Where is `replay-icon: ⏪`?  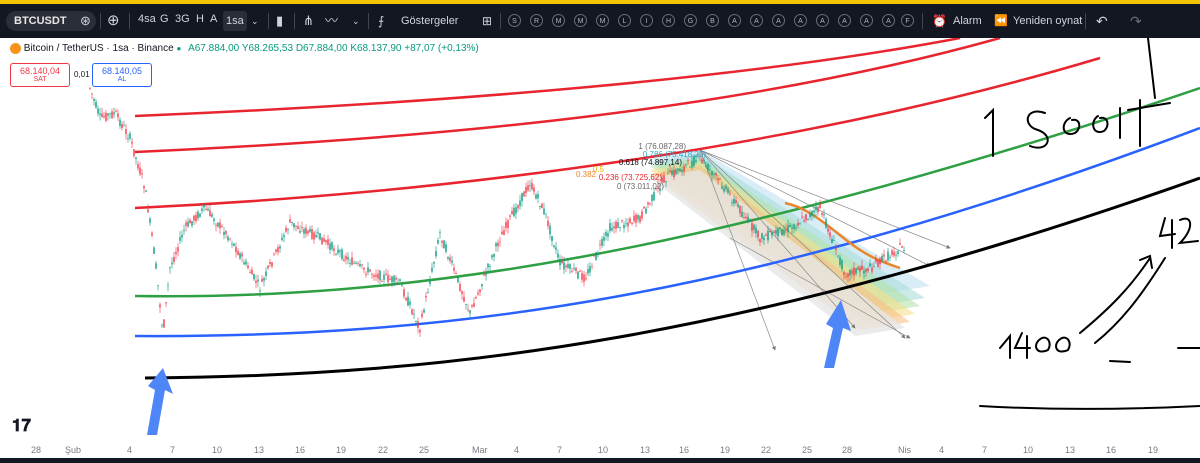
replay-icon: ⏪ is located at coordinates (1001, 21).